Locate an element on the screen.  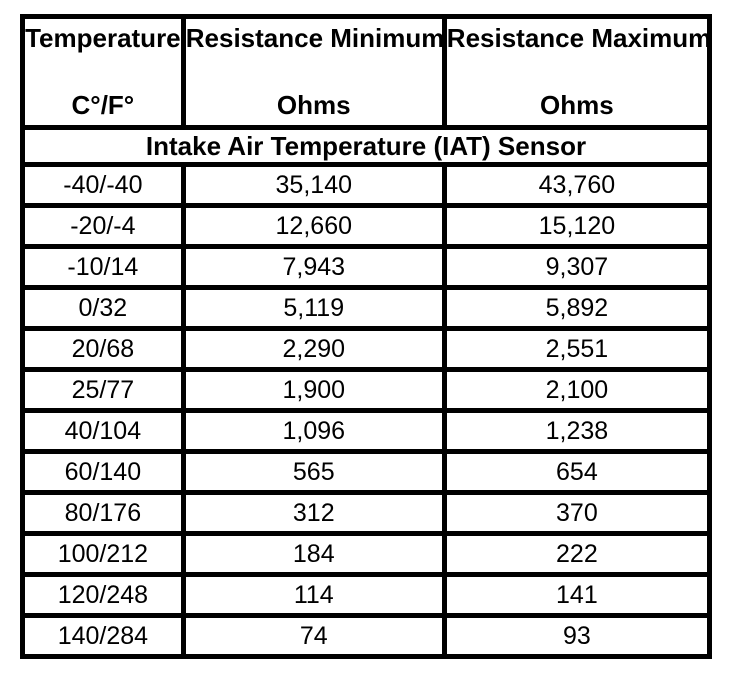
section-row: Intake Air Temperature (IAT) Sensor is located at coordinates (366, 146).